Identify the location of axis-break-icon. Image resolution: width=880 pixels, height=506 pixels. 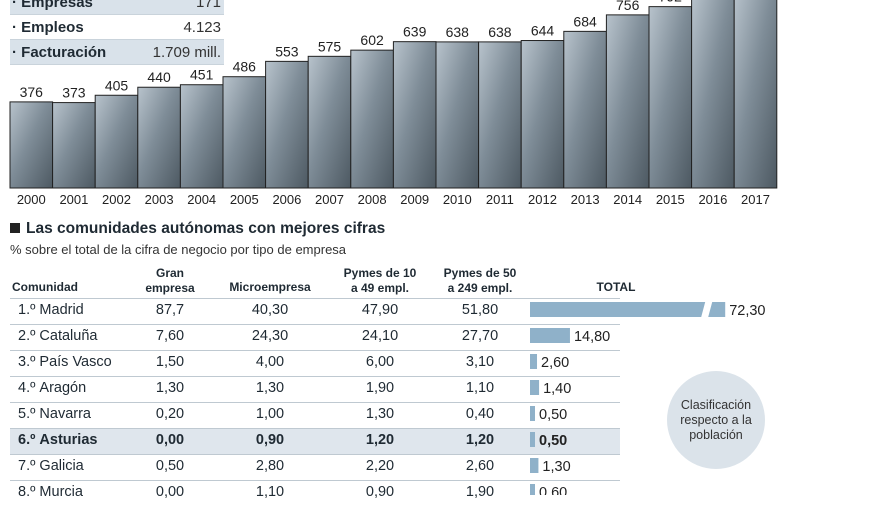
(707, 309).